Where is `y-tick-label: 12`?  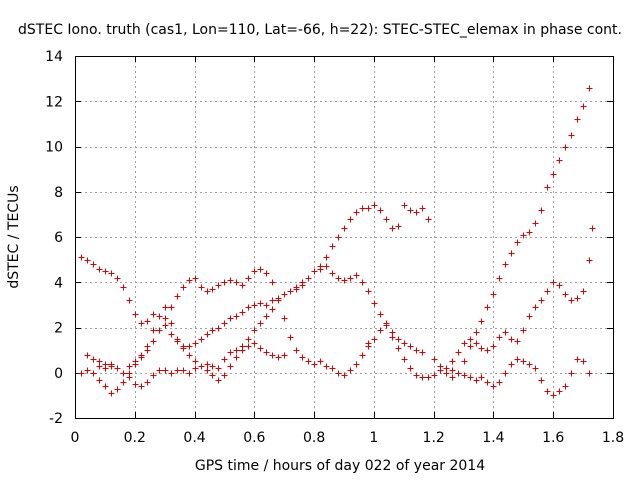 y-tick-label: 12 is located at coordinates (54, 102).